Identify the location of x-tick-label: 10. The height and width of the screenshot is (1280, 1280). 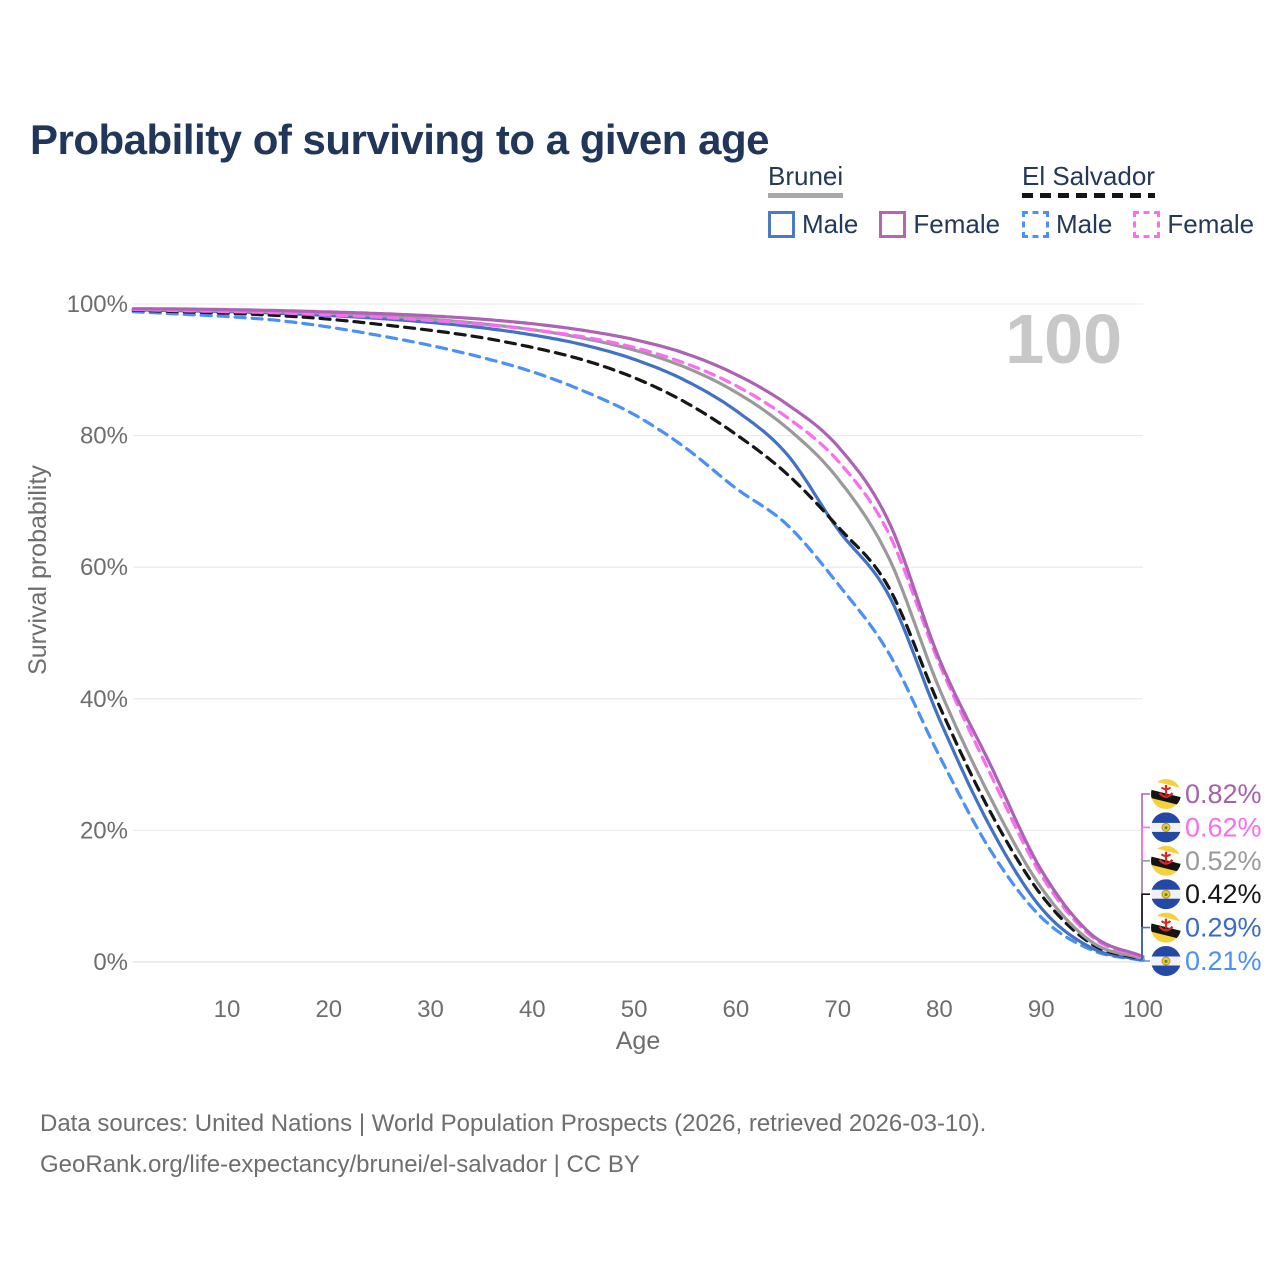
(227, 1009).